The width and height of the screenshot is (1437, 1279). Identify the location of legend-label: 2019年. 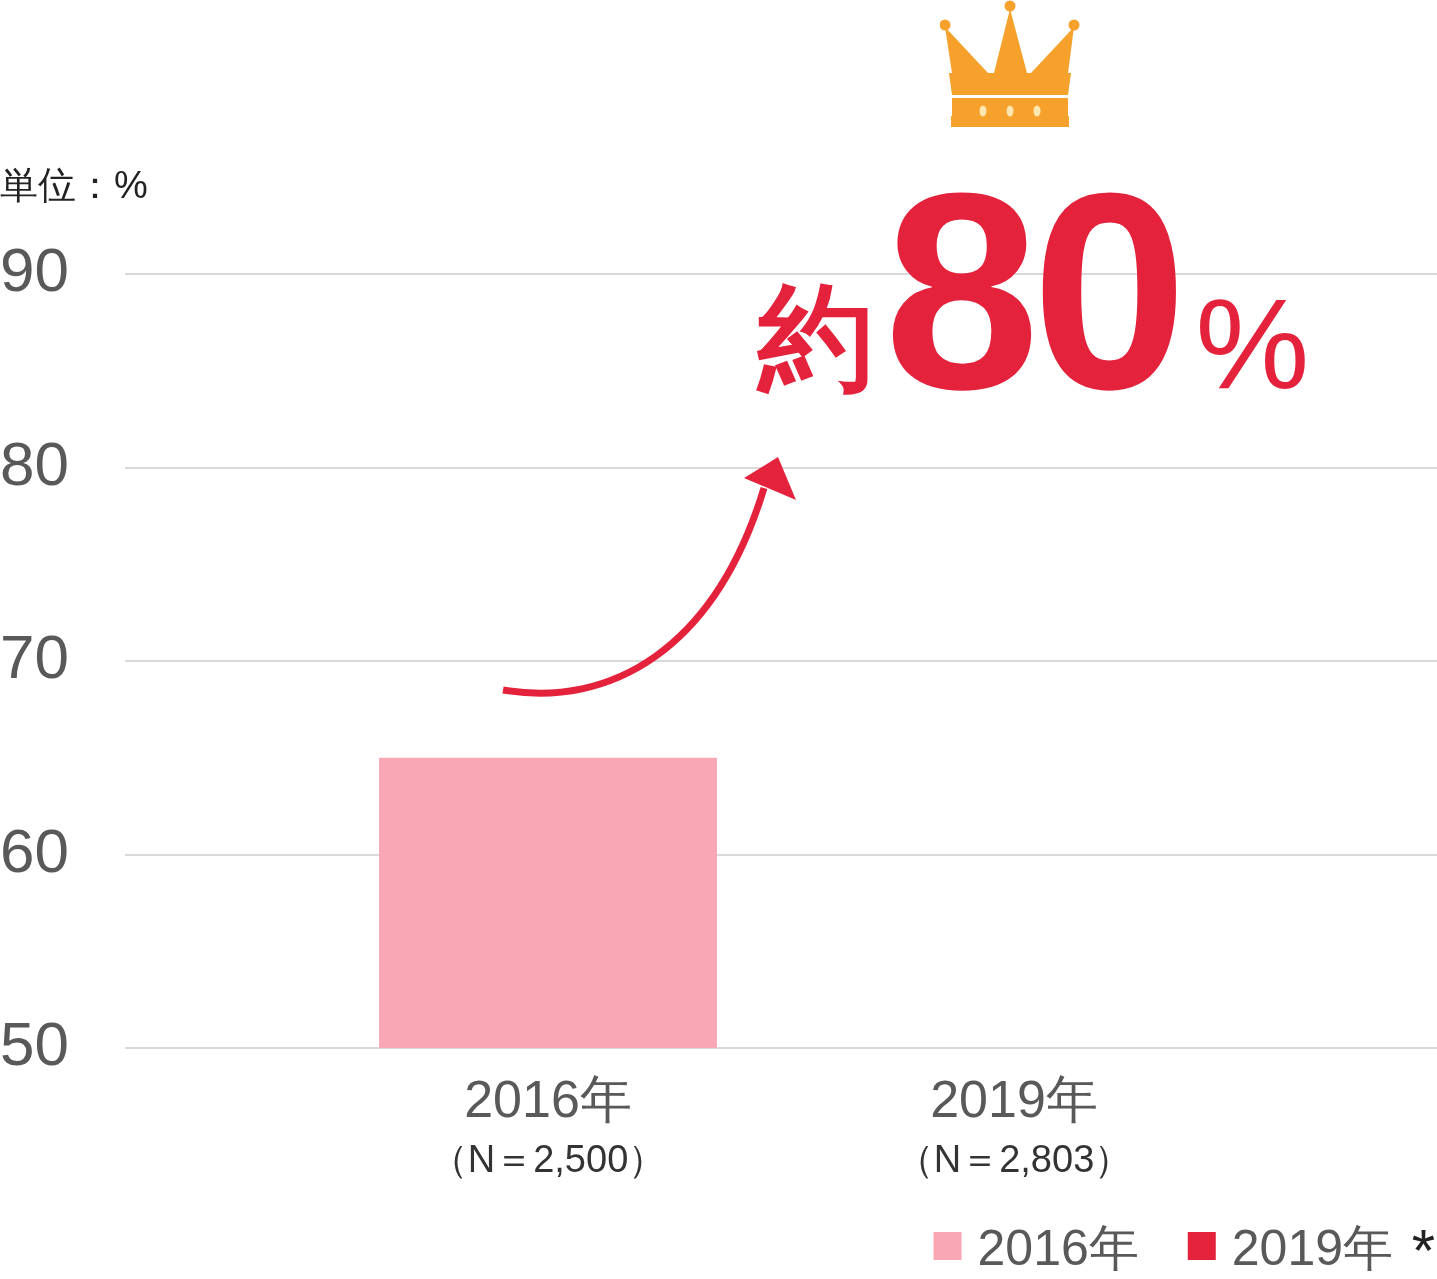
(1312, 1248).